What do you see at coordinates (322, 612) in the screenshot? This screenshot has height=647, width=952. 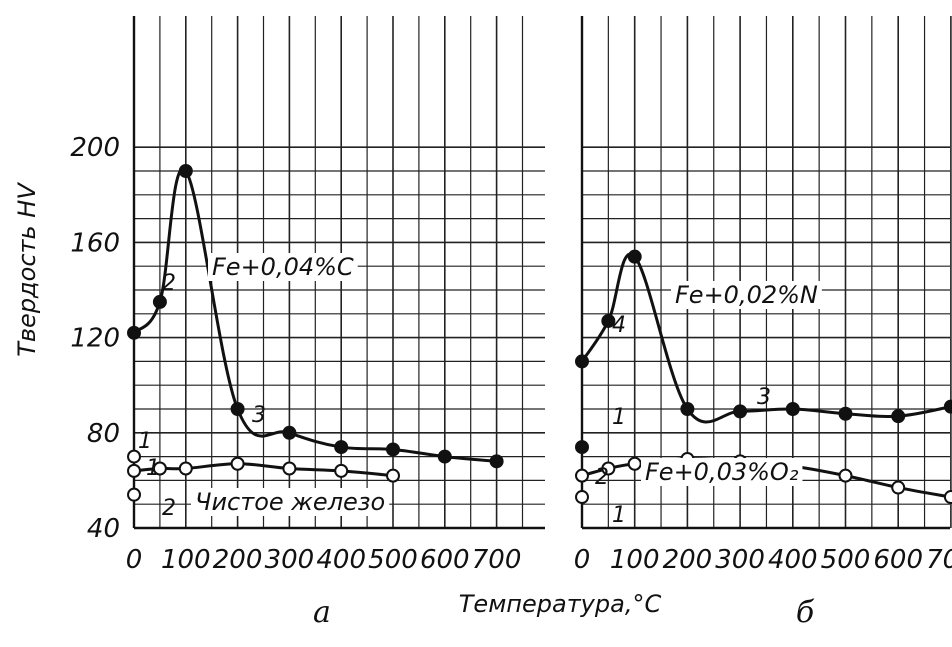 I see `panel-label-a: а` at bounding box center [322, 612].